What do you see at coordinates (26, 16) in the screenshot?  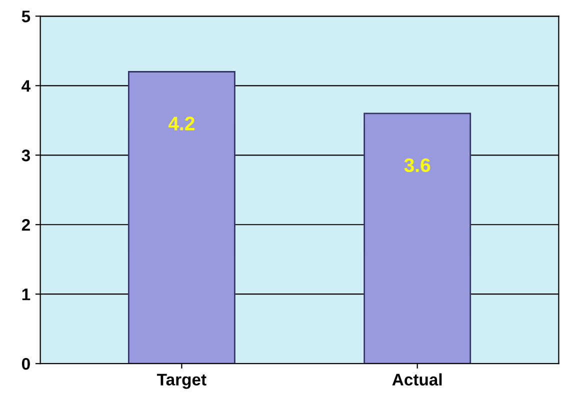 I see `y-tick-label: 5` at bounding box center [26, 16].